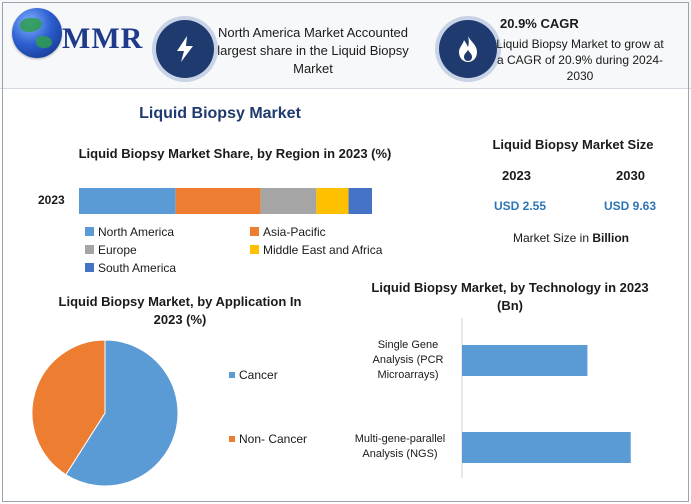 The image size is (691, 504). I want to click on cagr-title: 20.9% CAGR, so click(539, 23).